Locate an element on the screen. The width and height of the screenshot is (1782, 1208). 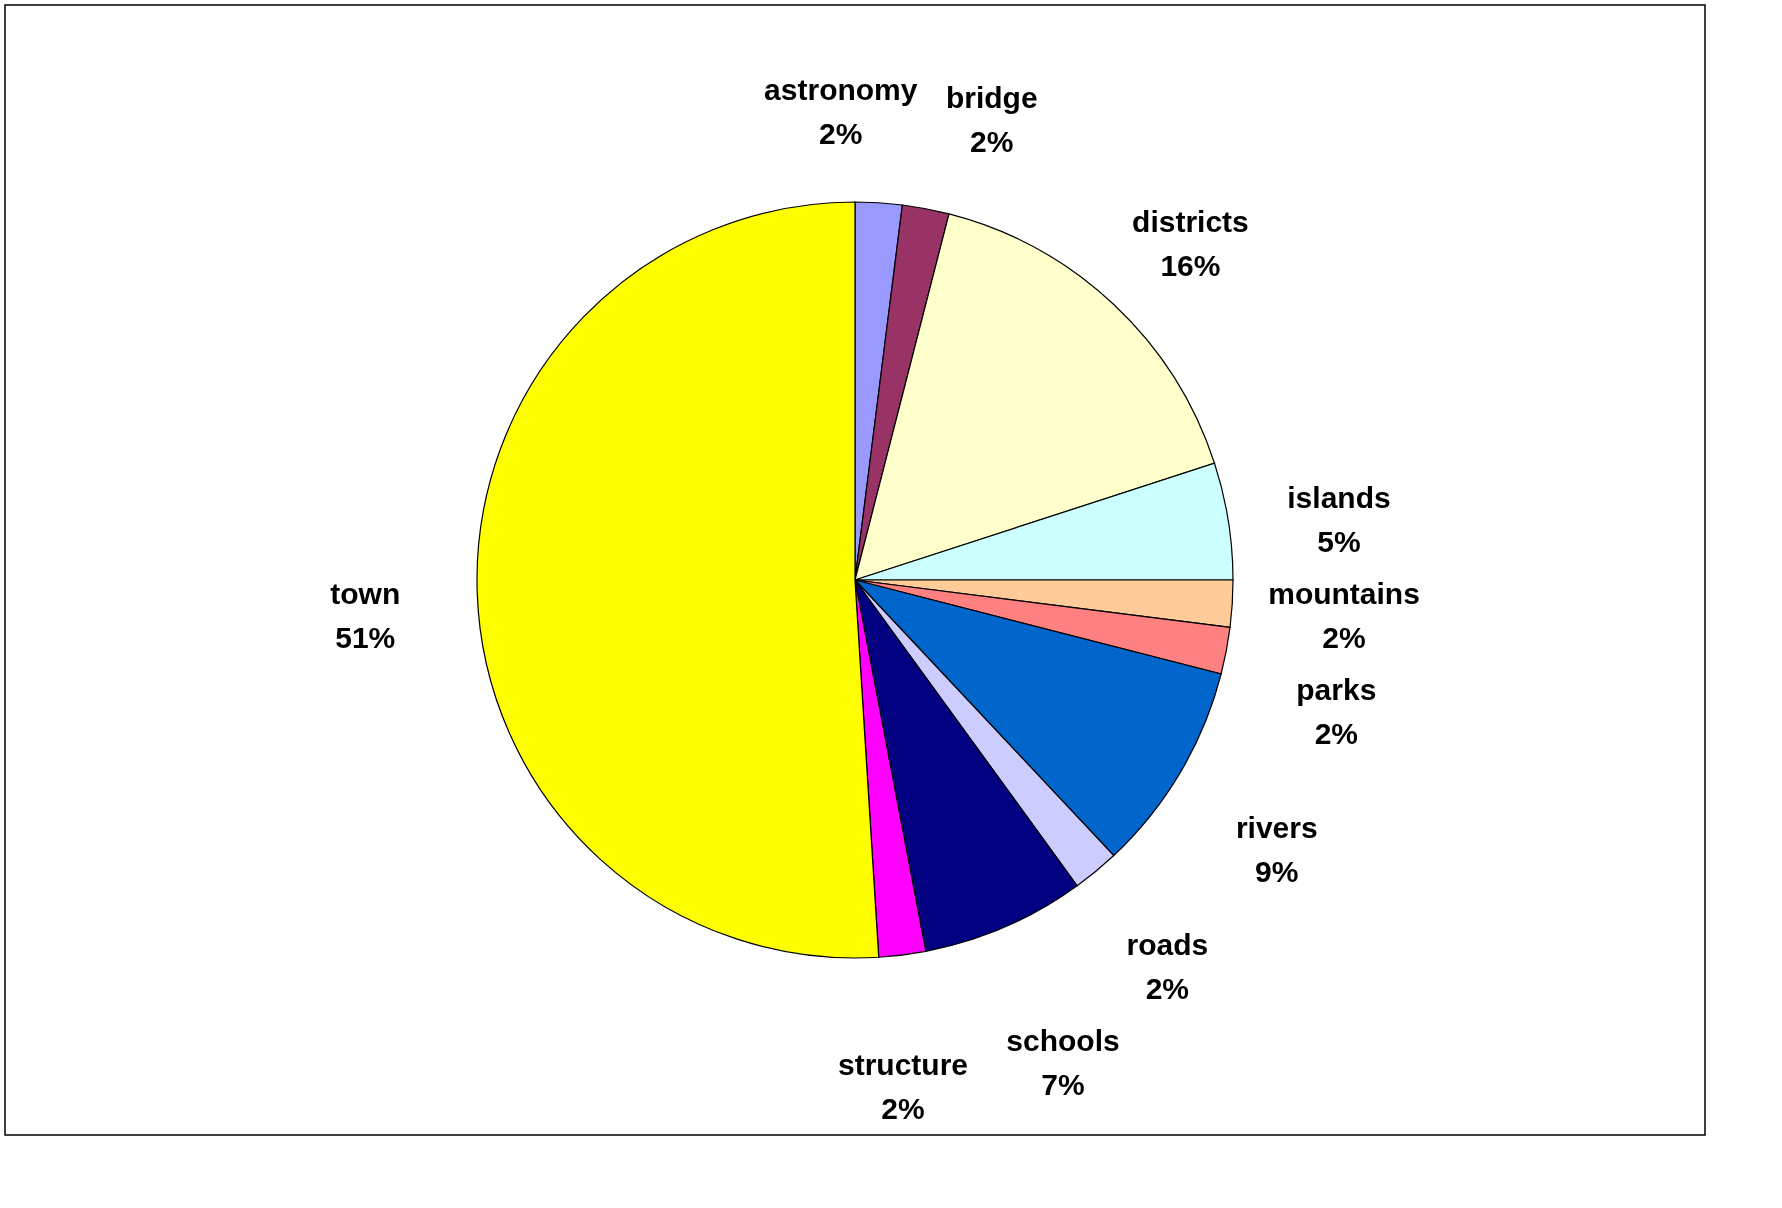
data-label: 51% is located at coordinates (365, 638).